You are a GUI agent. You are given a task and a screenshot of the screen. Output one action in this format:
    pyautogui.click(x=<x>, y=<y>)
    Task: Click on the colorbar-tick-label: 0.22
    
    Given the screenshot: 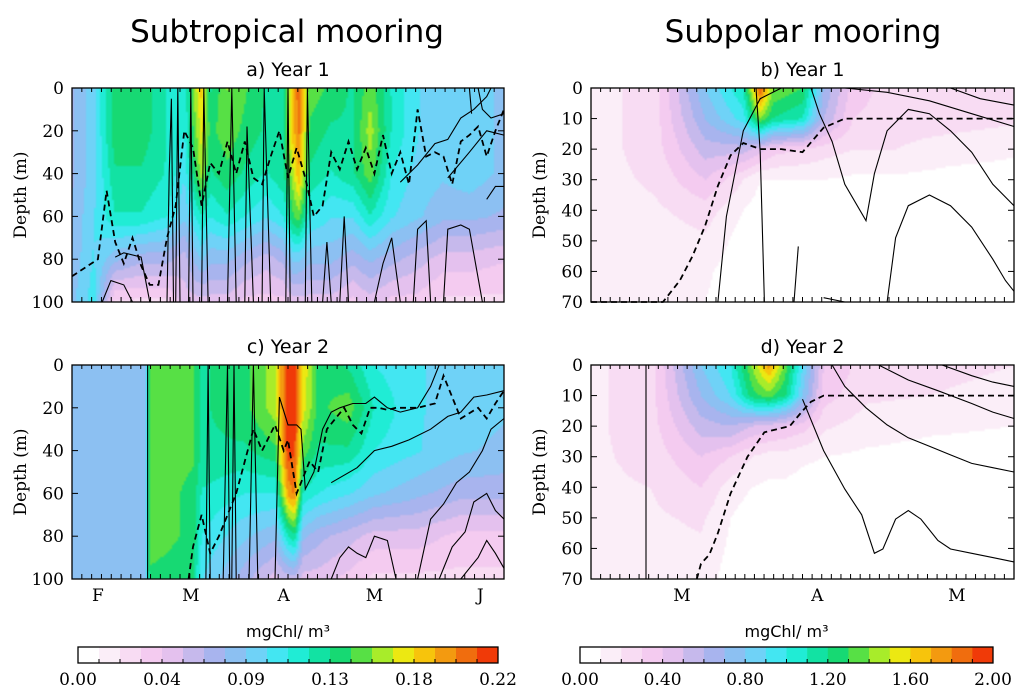 What is the action you would take?
    pyautogui.click(x=498, y=680)
    